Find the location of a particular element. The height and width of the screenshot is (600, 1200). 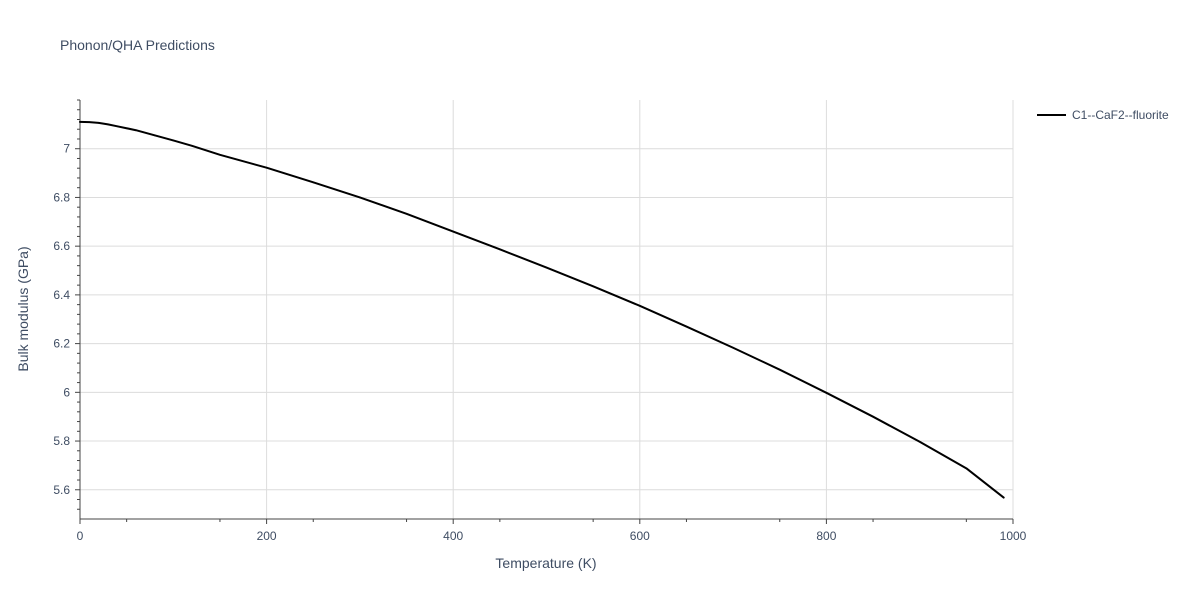

y-tick-label: 5.6 is located at coordinates (61, 490).